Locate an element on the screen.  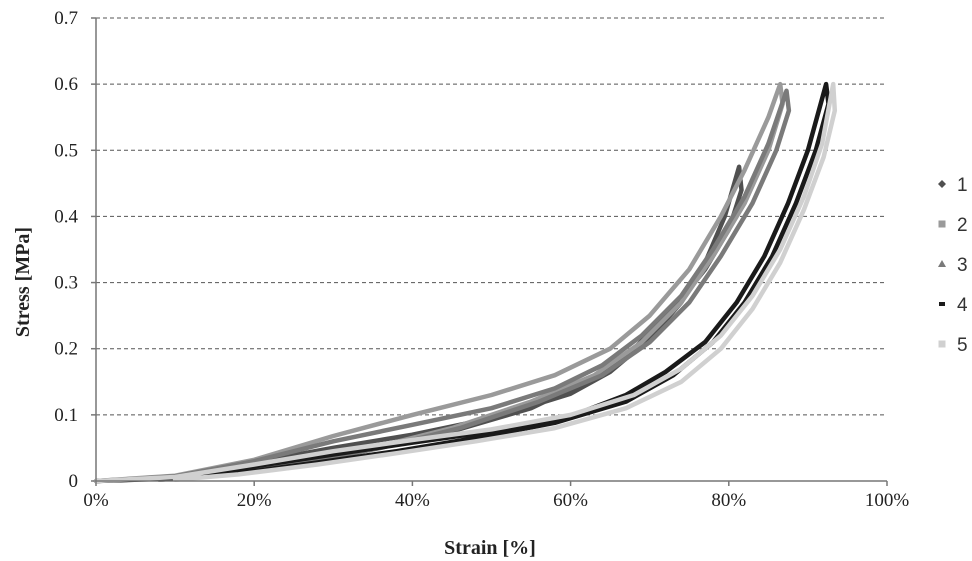
legend-label-2: 2 is located at coordinates (962, 225).